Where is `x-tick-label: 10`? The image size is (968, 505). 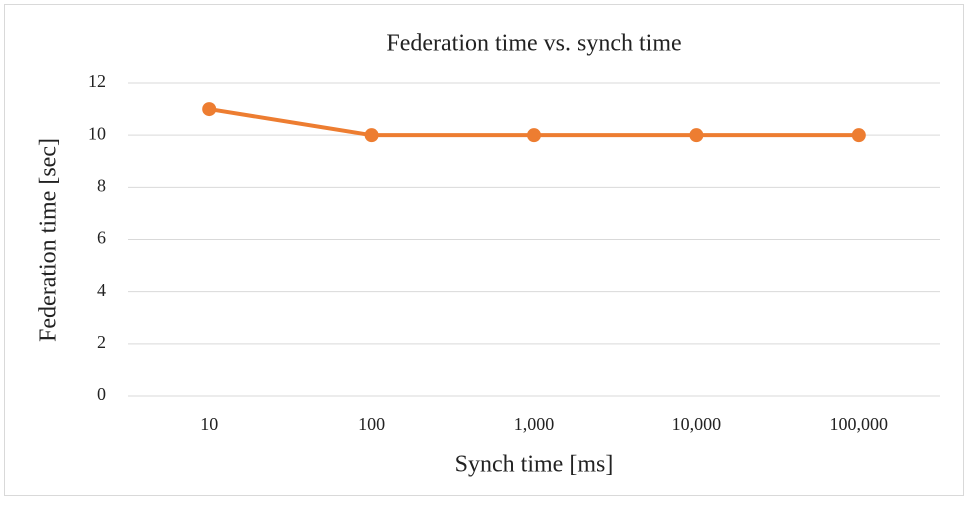 x-tick-label: 10 is located at coordinates (209, 424).